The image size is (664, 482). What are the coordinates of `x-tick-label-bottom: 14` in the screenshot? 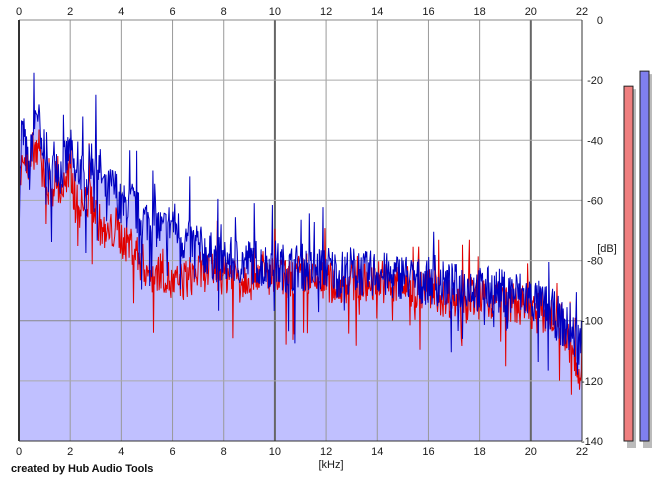 It's located at (377, 452).